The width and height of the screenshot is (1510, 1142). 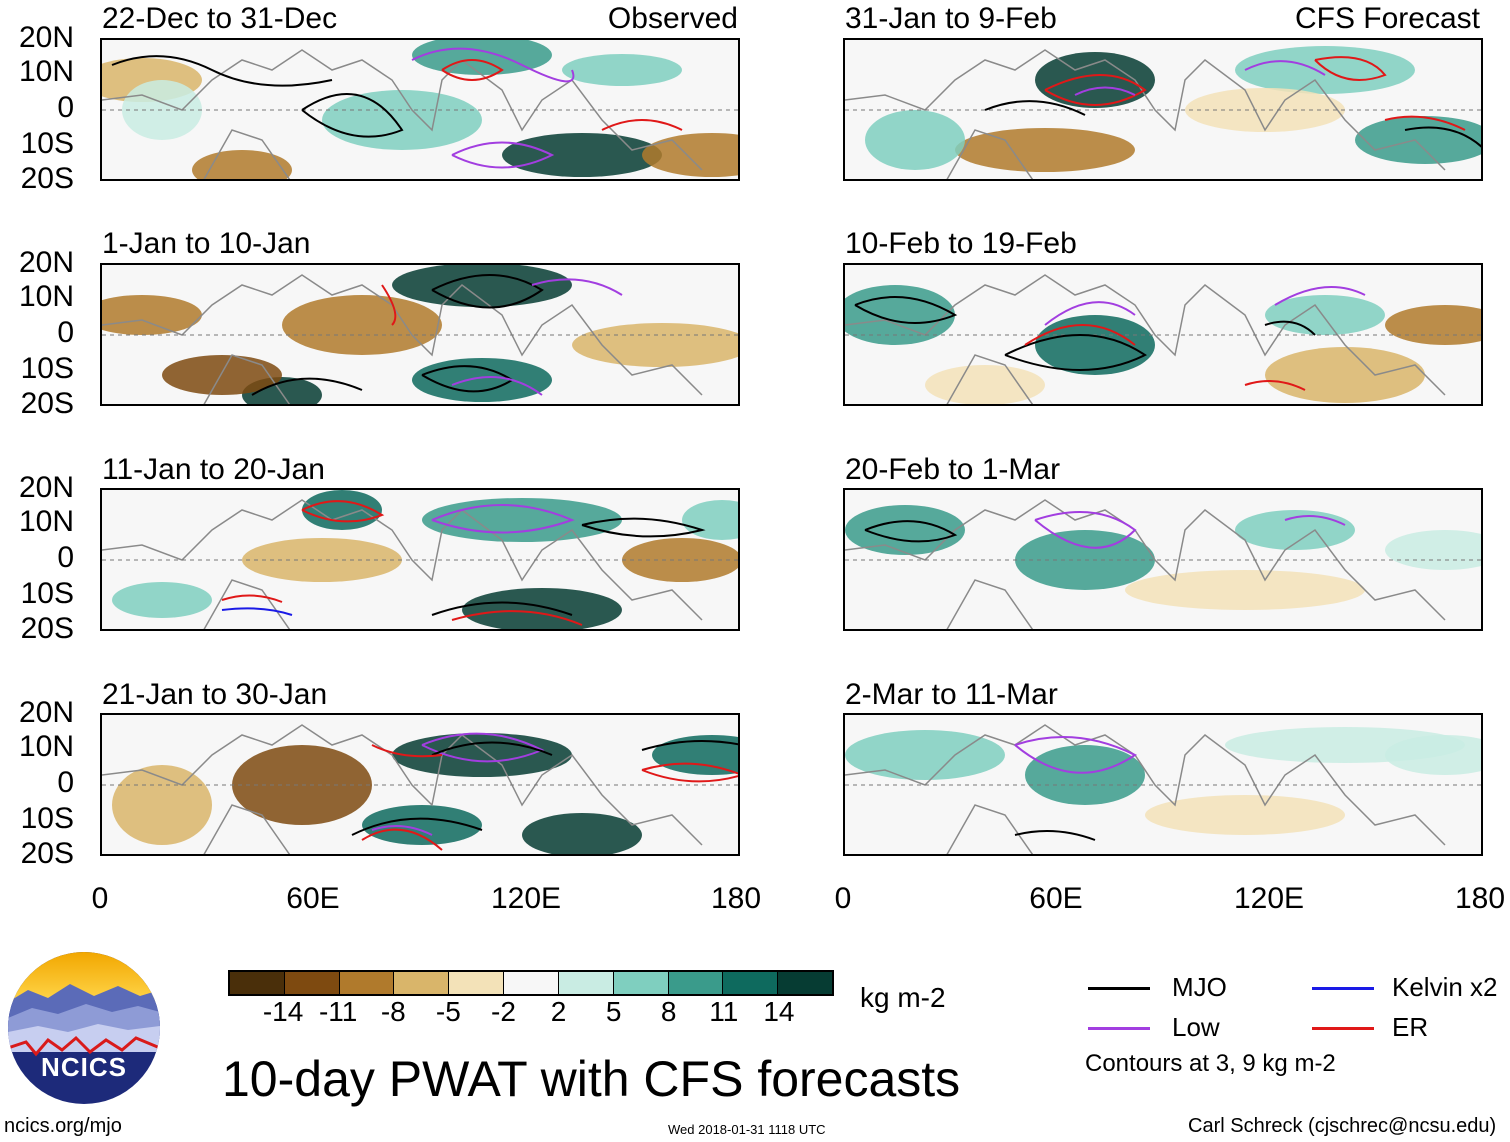 I want to click on colorbar-tick-label: -11, so click(x=338, y=1011).